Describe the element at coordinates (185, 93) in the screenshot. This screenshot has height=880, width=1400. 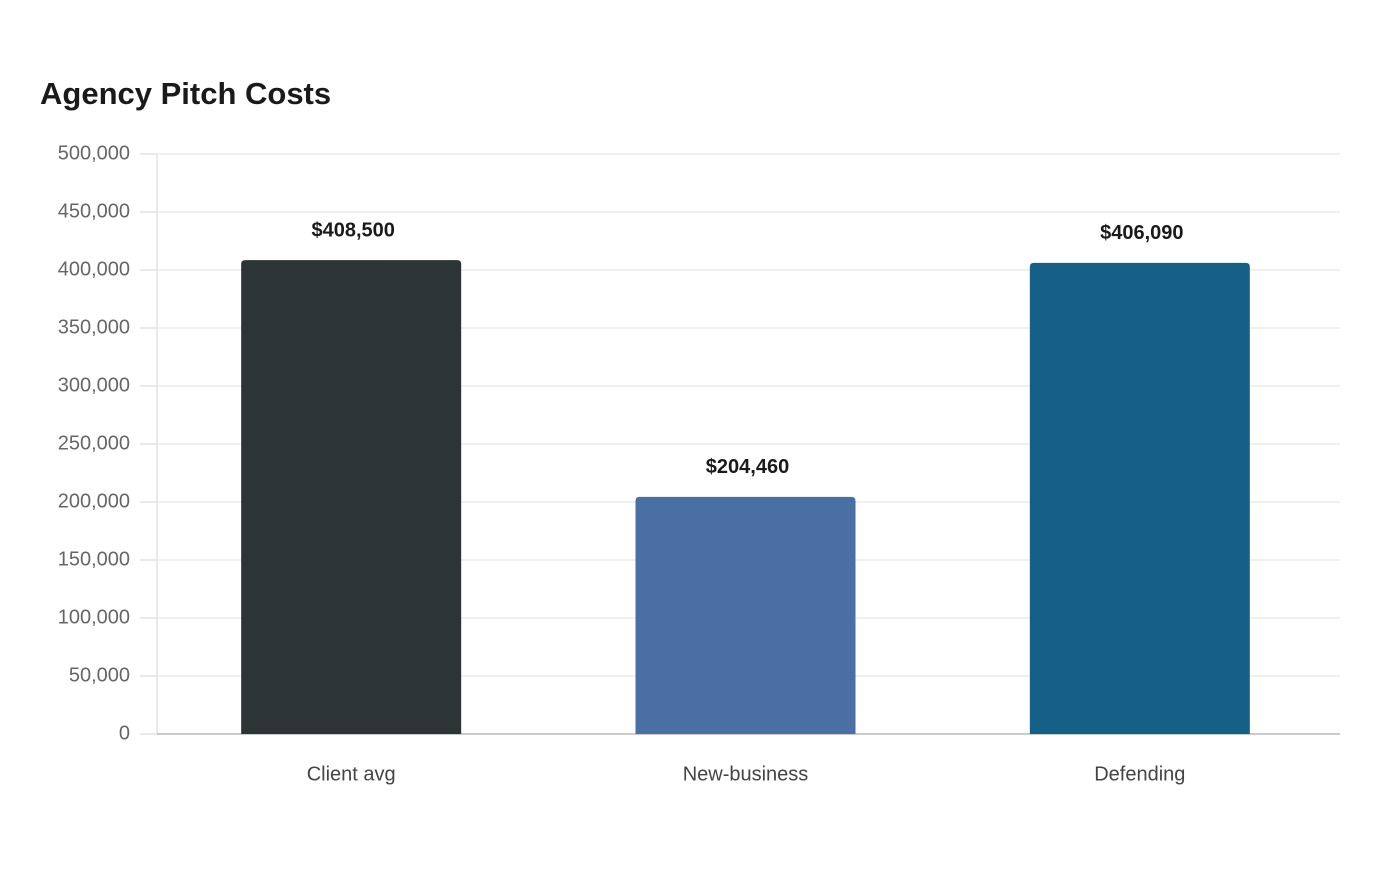
I see `chart-title: Agency Pitch Costs` at that location.